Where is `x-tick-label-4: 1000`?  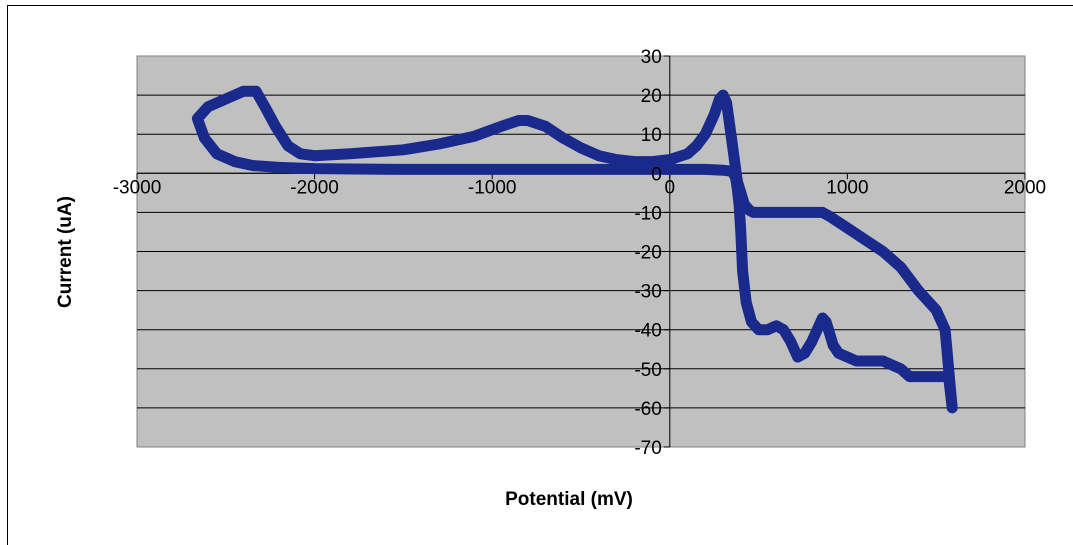 x-tick-label-4: 1000 is located at coordinates (847, 187).